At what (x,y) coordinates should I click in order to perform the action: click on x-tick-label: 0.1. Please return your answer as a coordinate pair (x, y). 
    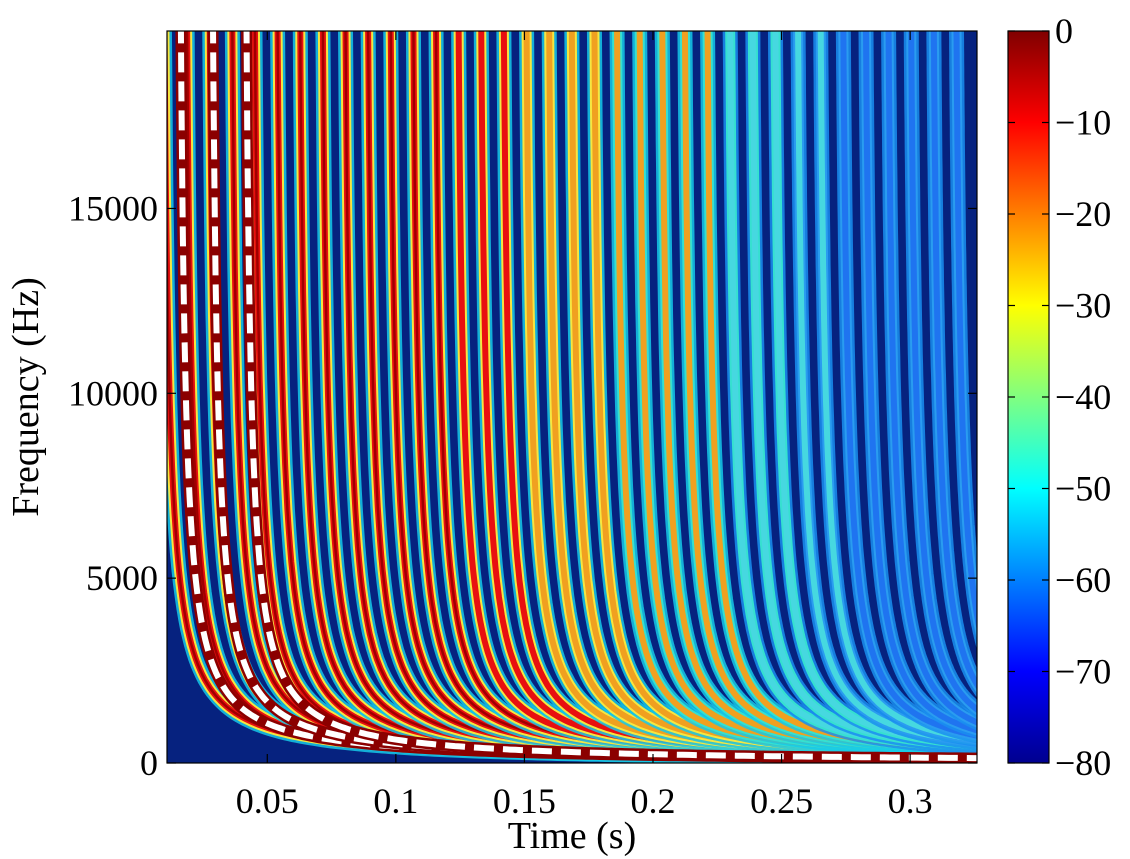
    Looking at the image, I should click on (395, 801).